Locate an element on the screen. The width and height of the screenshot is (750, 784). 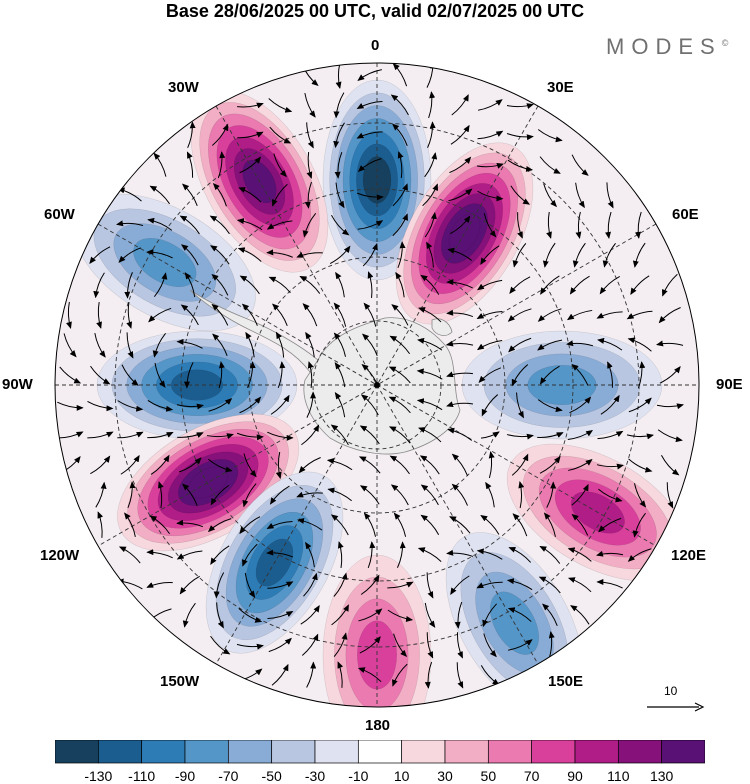
colorbar-tick-label: -30 is located at coordinates (315, 776).